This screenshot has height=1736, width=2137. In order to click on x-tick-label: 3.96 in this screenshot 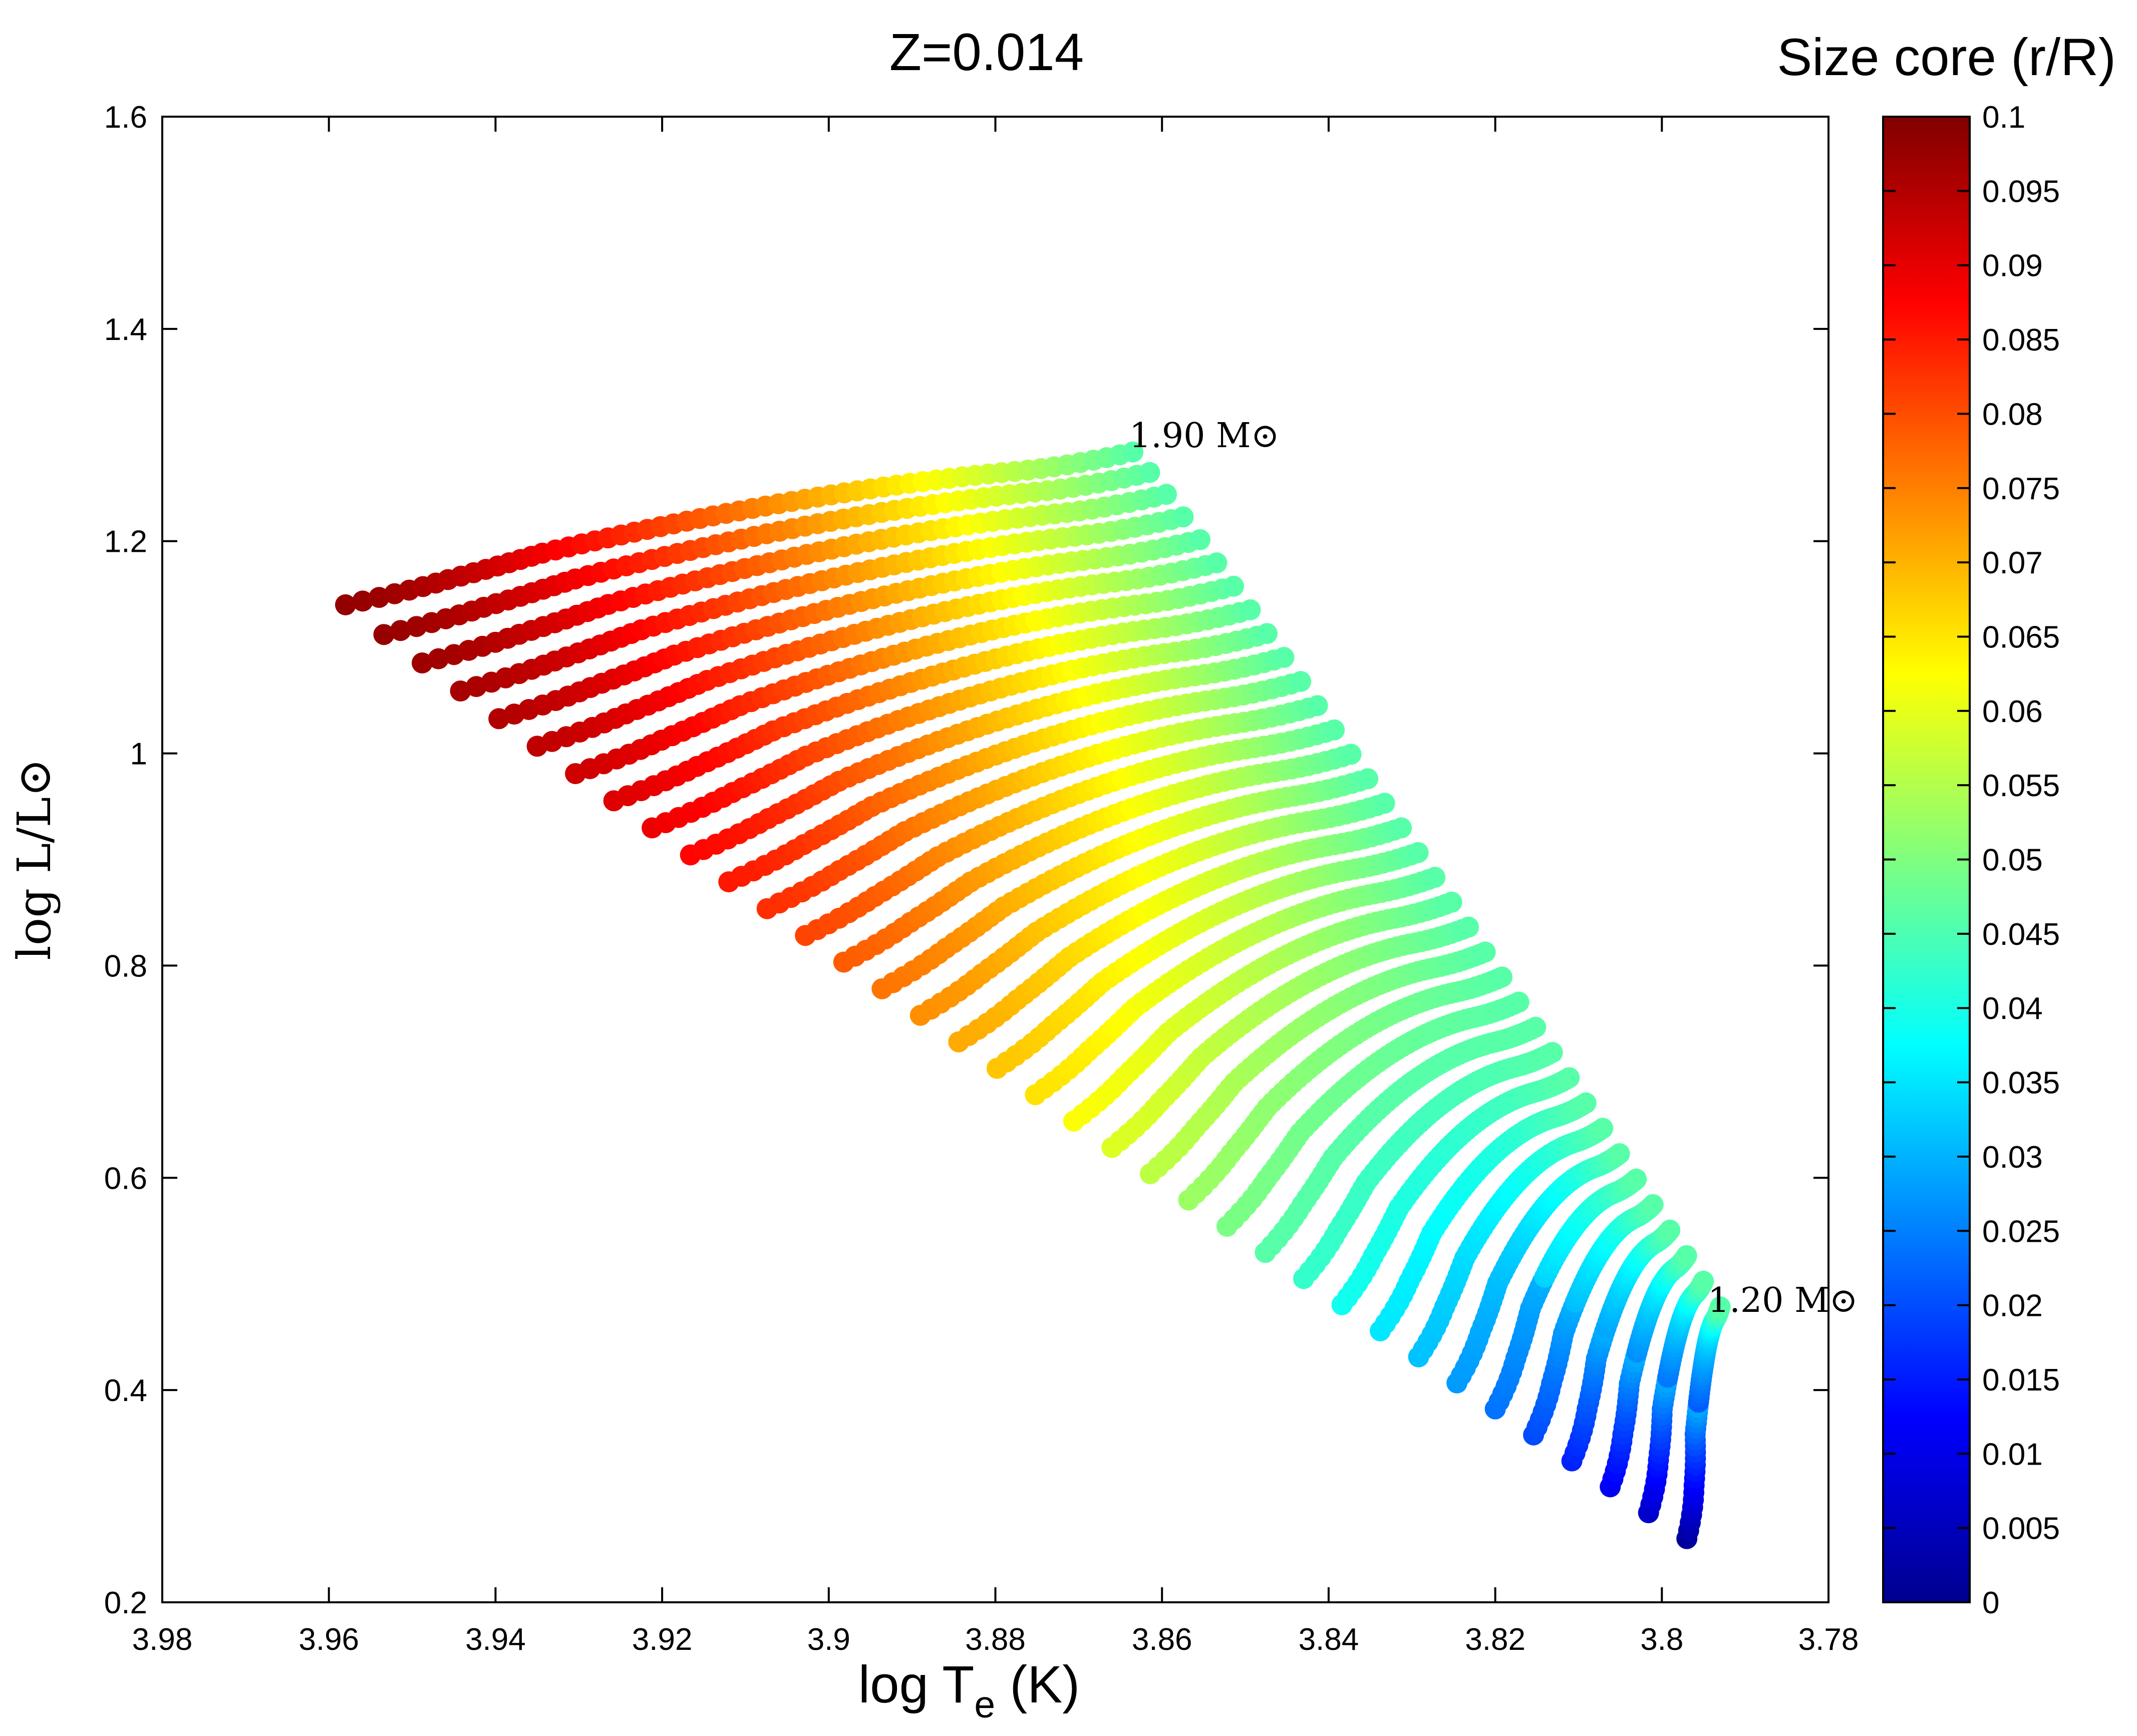, I will do `click(328, 1640)`.